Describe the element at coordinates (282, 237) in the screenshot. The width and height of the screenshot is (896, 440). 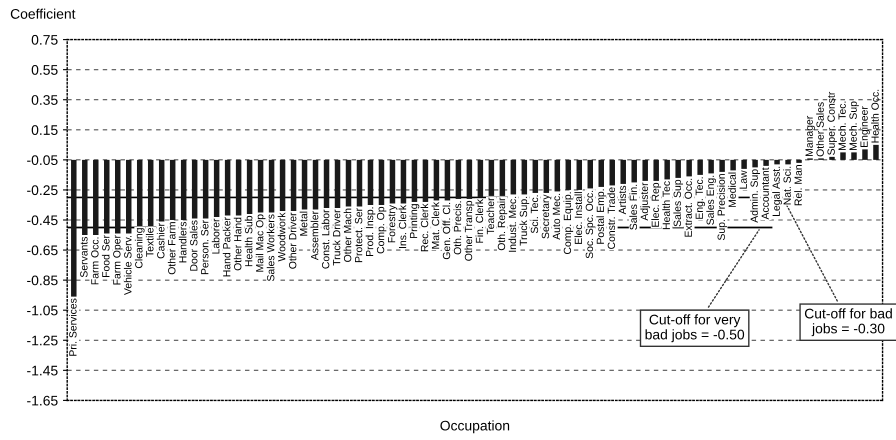
I see `x-tick-label: Woodwork` at that location.